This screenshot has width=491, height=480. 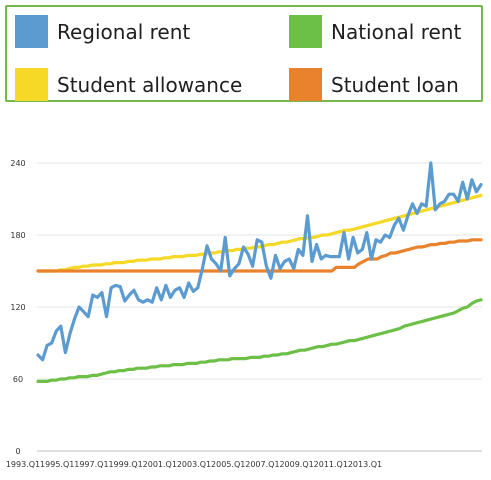 I want to click on legend-swatch-national-rent, so click(x=305, y=31).